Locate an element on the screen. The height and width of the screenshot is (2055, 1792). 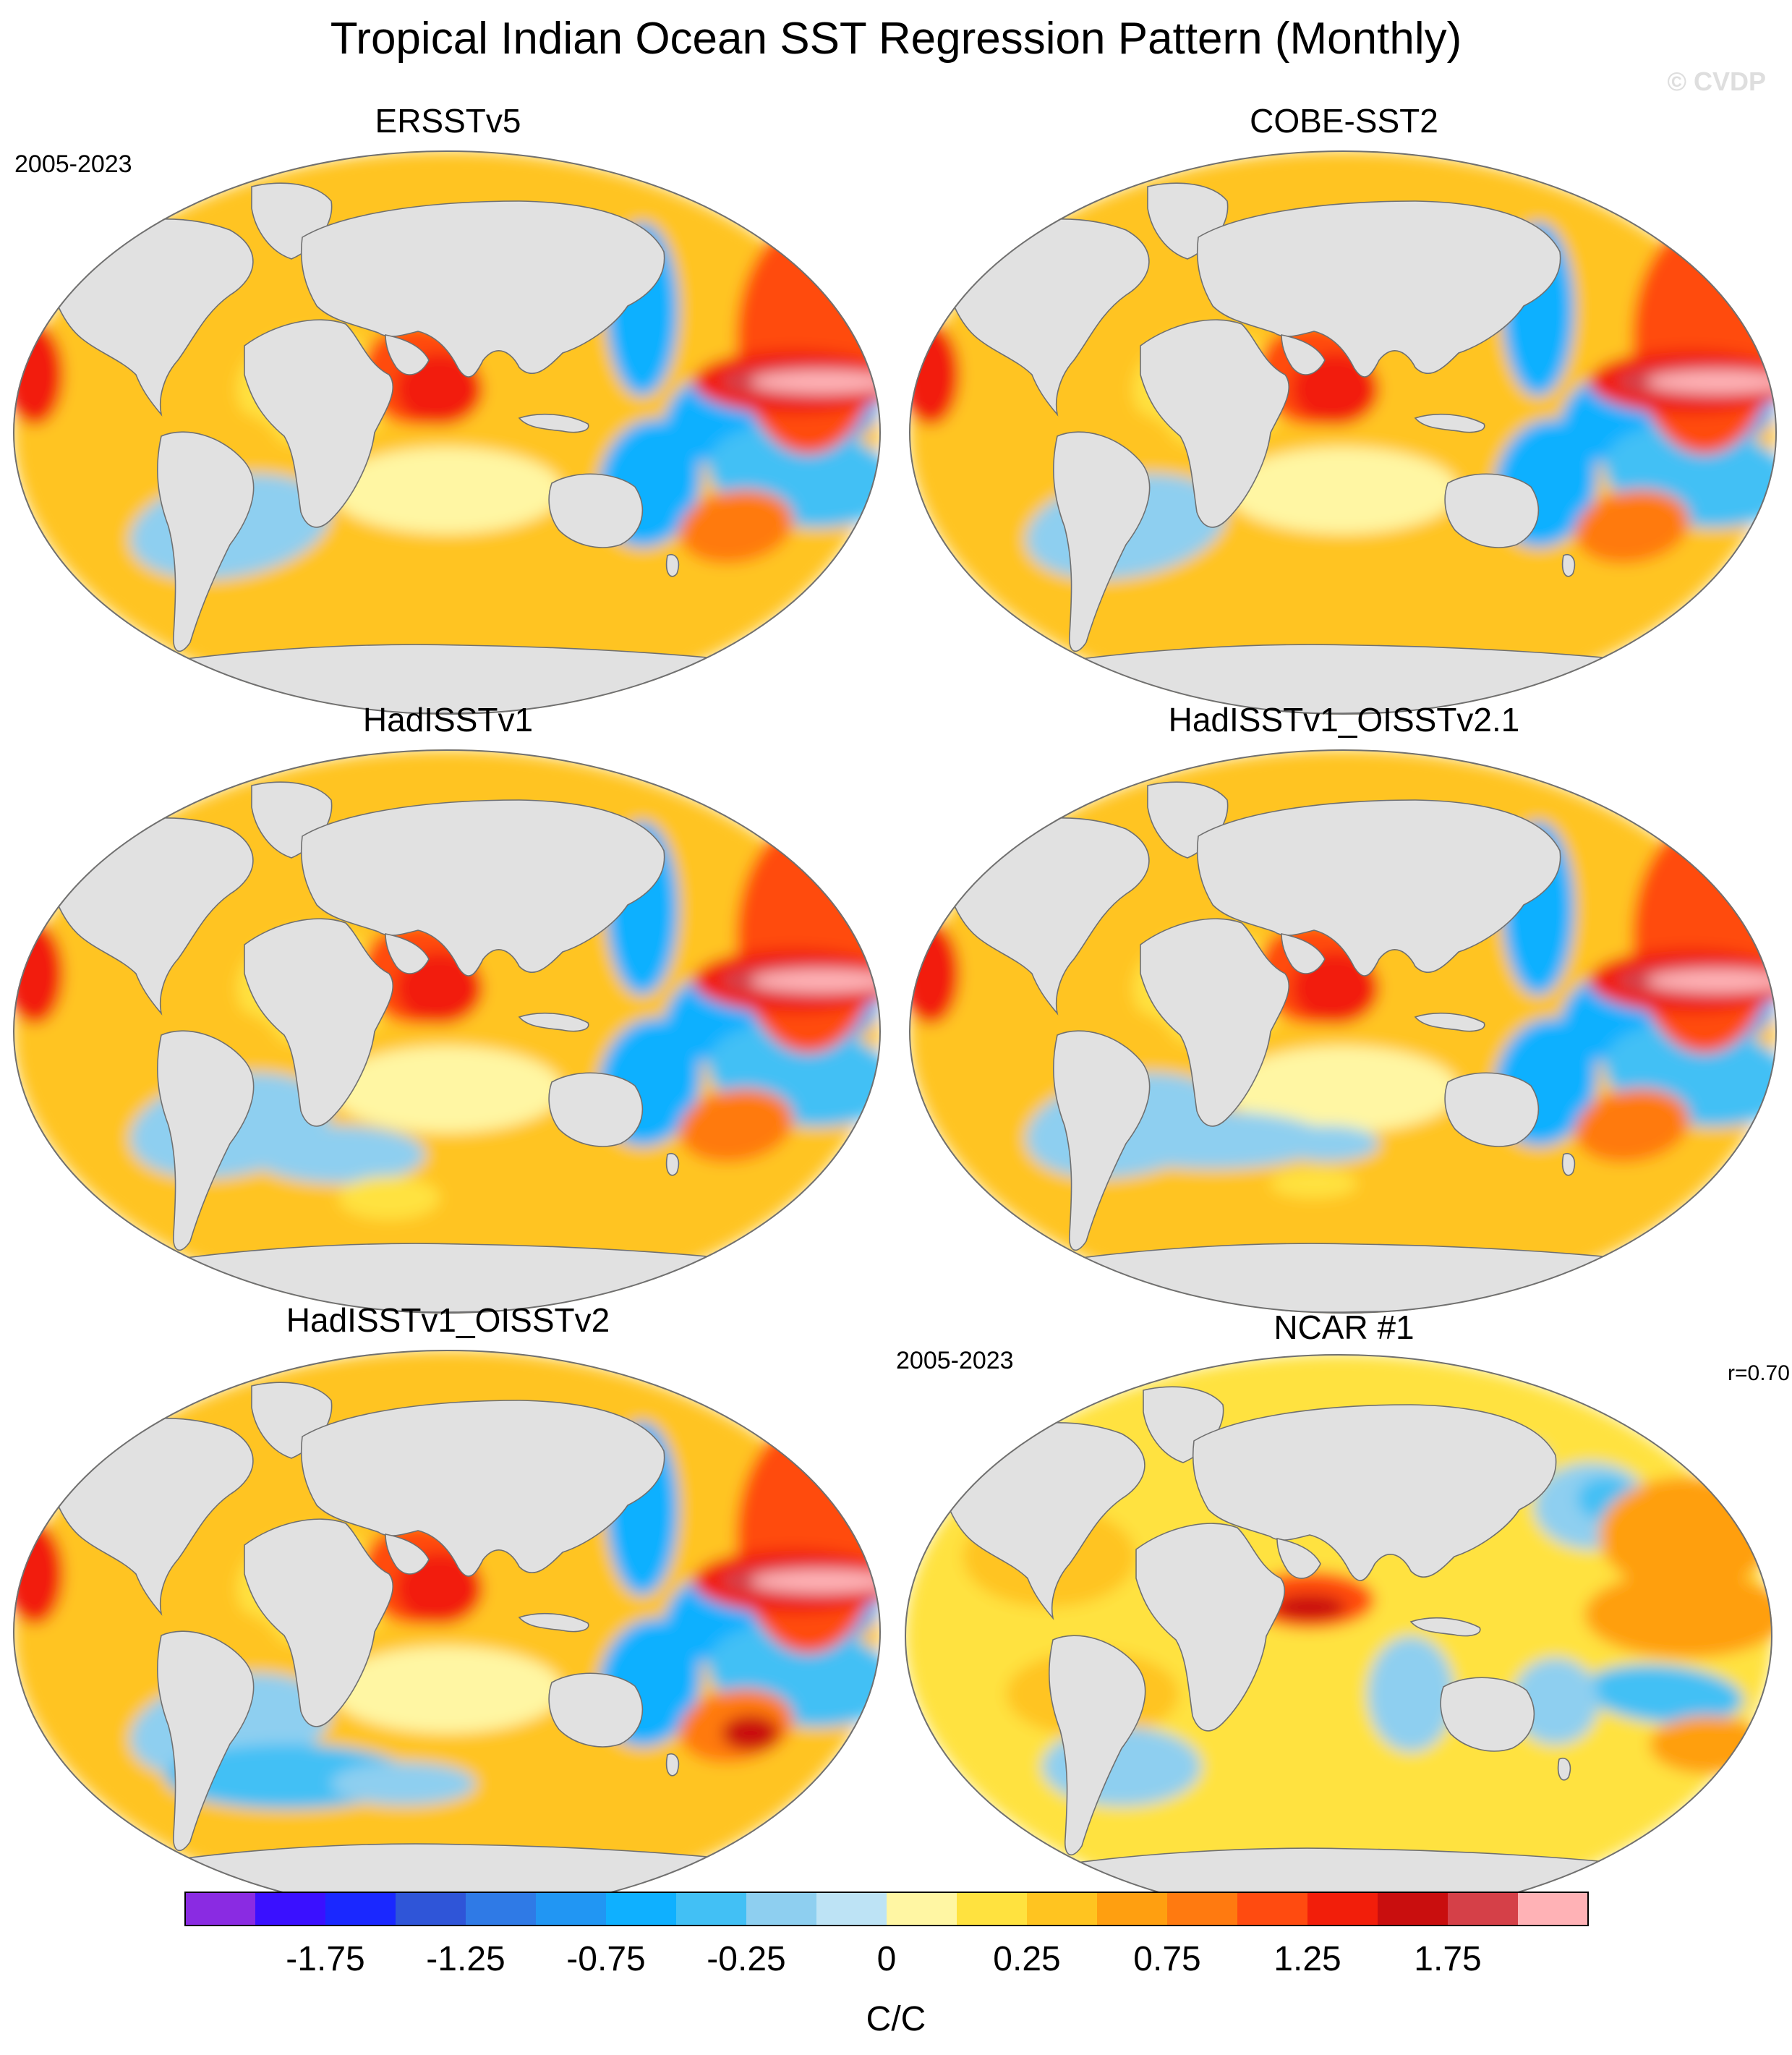
colorbar-tick-label: 0.75 is located at coordinates (1166, 1959).